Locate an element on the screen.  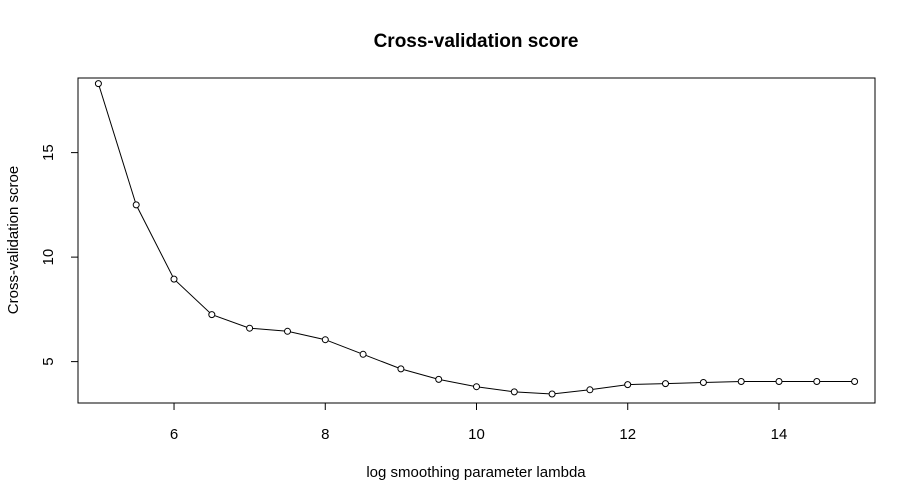
y-tick-label: 15 is located at coordinates (48, 152).